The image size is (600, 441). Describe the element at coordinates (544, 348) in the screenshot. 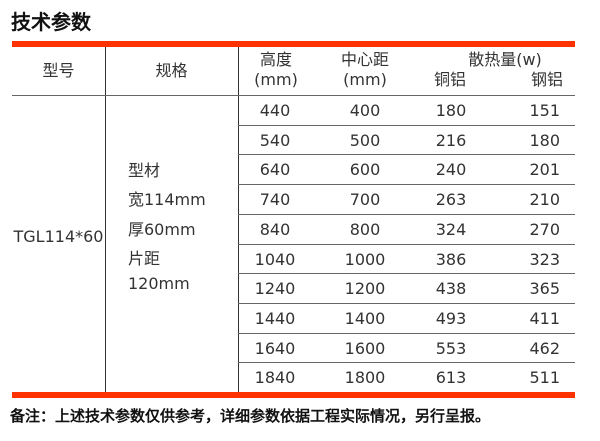

I see `table-cell: 462` at that location.